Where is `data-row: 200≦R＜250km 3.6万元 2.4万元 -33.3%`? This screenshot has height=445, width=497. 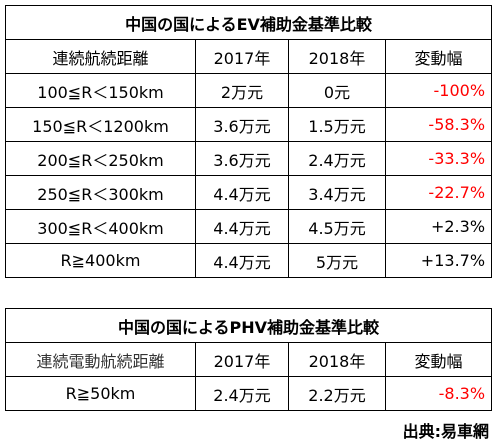
data-row: 200≦R＜250km 3.6万元 2.4万元 -33.3% is located at coordinates (249, 158).